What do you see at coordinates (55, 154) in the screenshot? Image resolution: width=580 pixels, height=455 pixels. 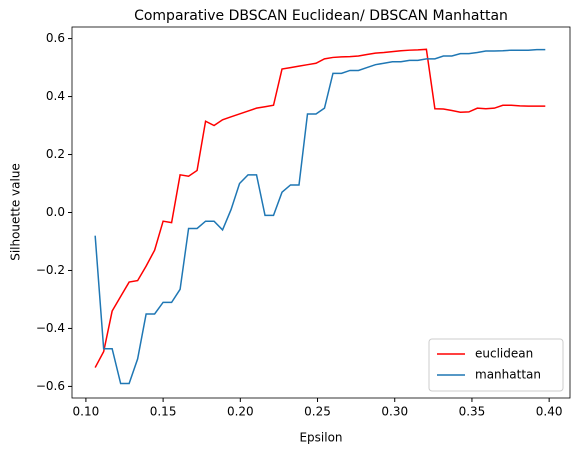 I see `y-tick-label: 0.2` at bounding box center [55, 154].